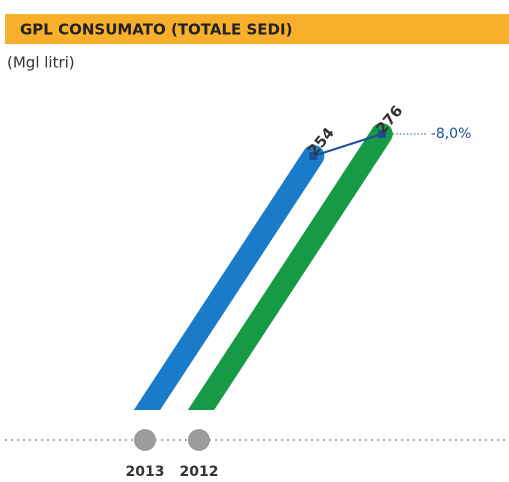  What do you see at coordinates (156, 30) in the screenshot?
I see `chart-title: GPL CONSUMATO (TOTALE SEDI)` at bounding box center [156, 30].